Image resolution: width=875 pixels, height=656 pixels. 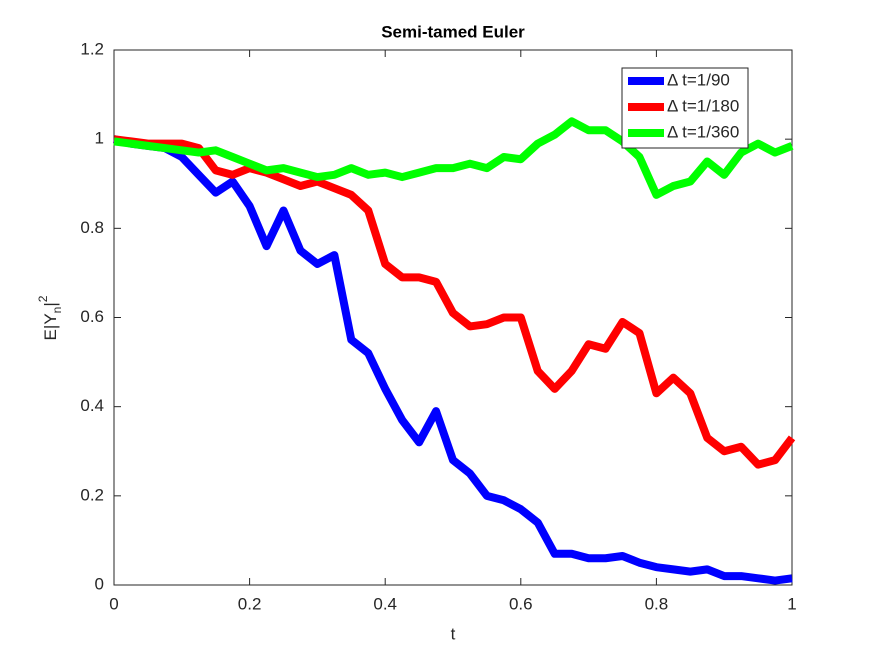 What do you see at coordinates (250, 603) in the screenshot?
I see `x-tick-label: 0.2` at bounding box center [250, 603].